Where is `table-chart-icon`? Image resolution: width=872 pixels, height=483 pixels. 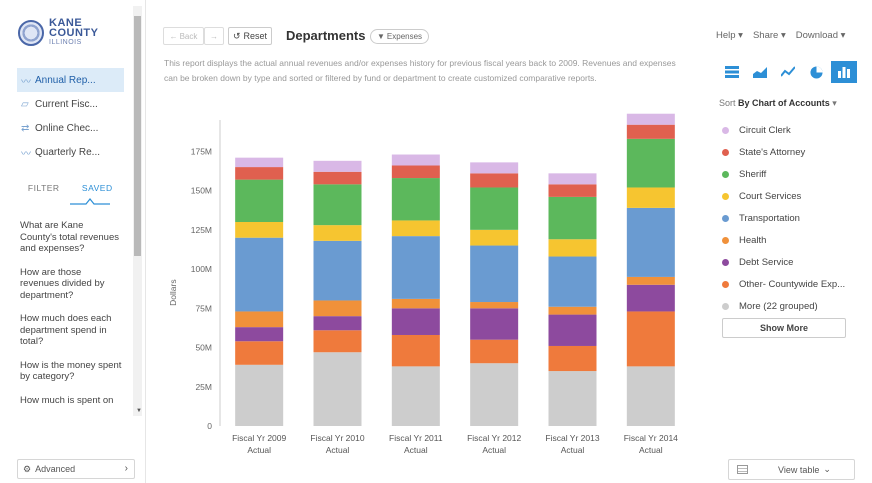 table-chart-icon is located at coordinates (732, 72).